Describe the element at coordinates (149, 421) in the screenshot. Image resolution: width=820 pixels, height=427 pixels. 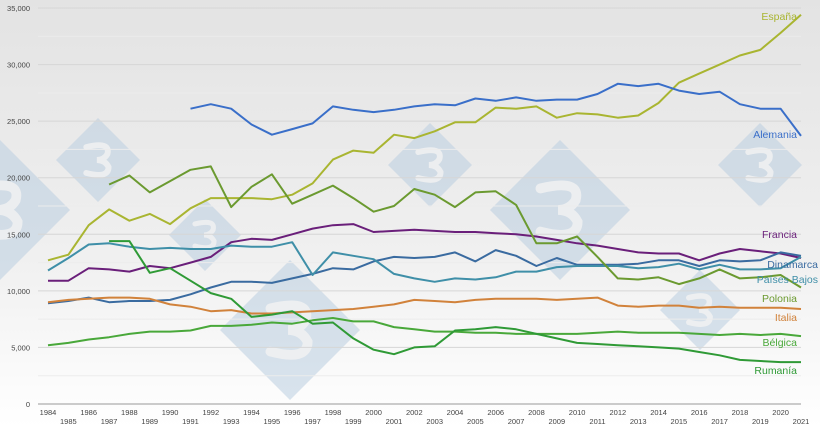
I see `x-tick-label: 1989` at that location.